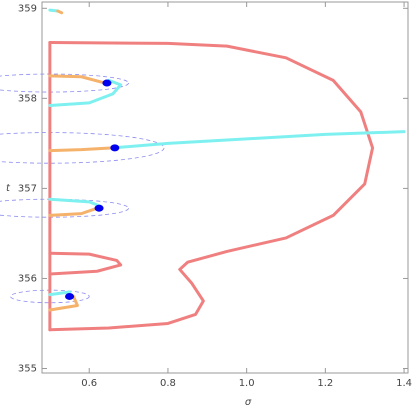 Image resolution: width=415 pixels, height=415 pixels. Describe the element at coordinates (325, 383) in the screenshot. I see `x-tick-label: 1.2` at that location.